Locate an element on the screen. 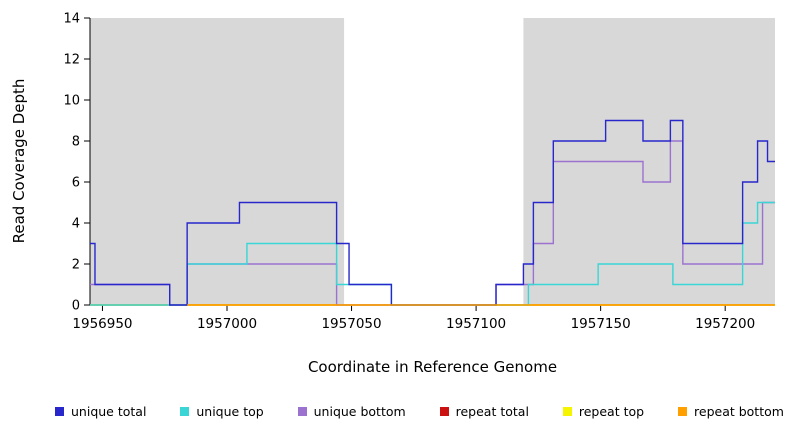 The image size is (792, 432). legend-label: repeat bottom is located at coordinates (739, 411).